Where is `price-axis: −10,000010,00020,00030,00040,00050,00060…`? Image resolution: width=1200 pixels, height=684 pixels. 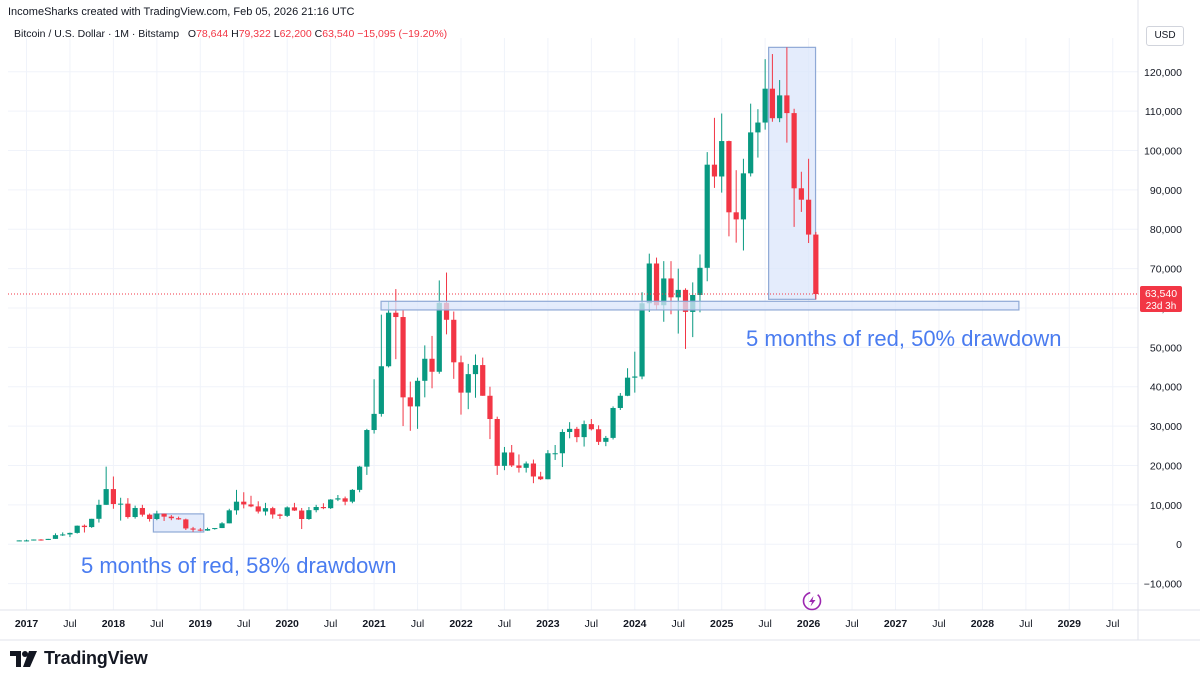
price-axis: −10,000010,00020,00030,00040,00050,00060… is located at coordinates (1159, 320).